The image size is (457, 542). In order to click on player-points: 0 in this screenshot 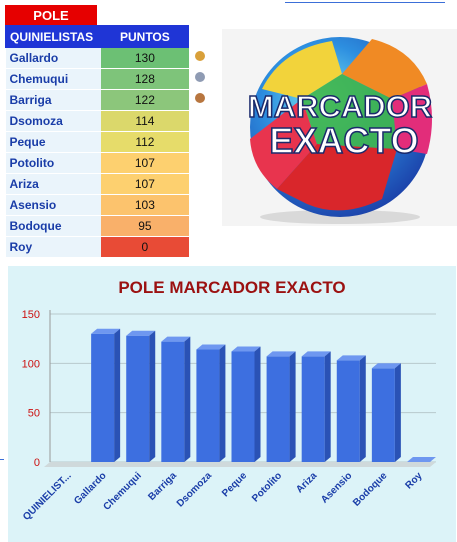, I will do `click(145, 247)`.